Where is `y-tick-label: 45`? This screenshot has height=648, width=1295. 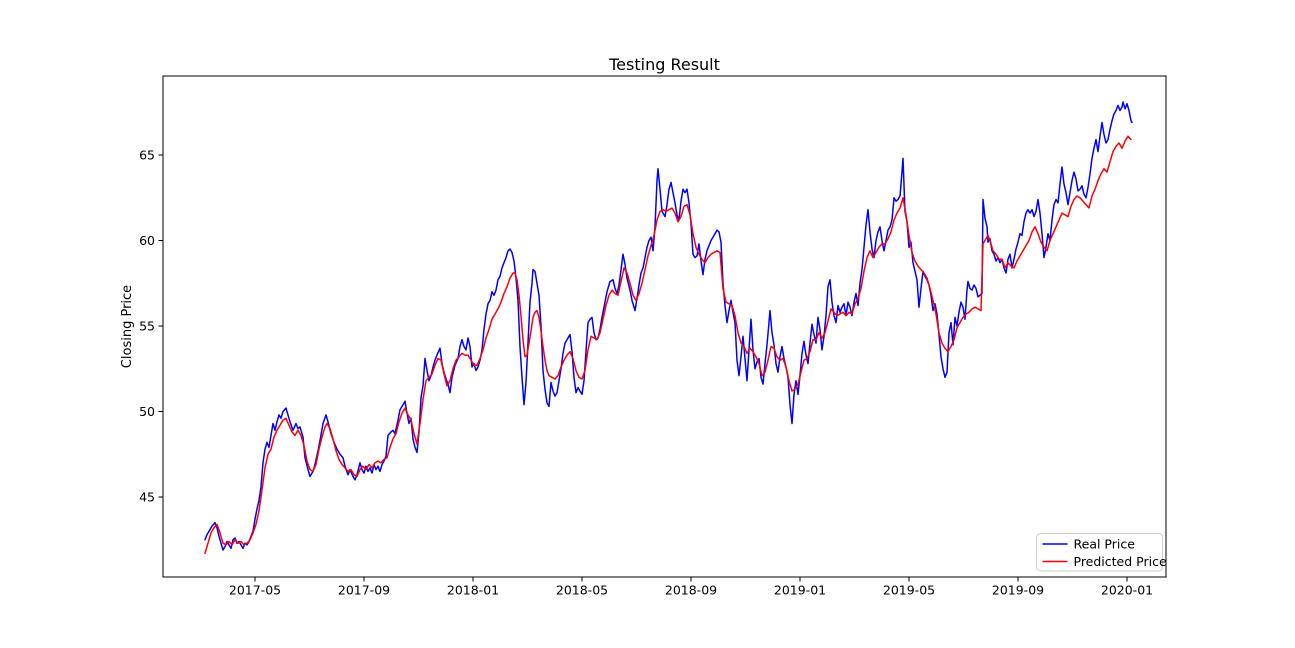 y-tick-label: 45 is located at coordinates (147, 497).